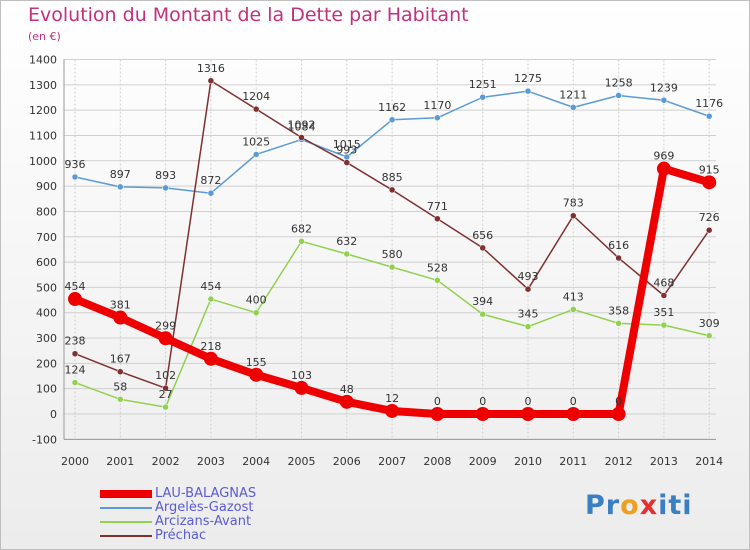  Describe the element at coordinates (613, 505) in the screenshot. I see `logo-letter: r` at that location.